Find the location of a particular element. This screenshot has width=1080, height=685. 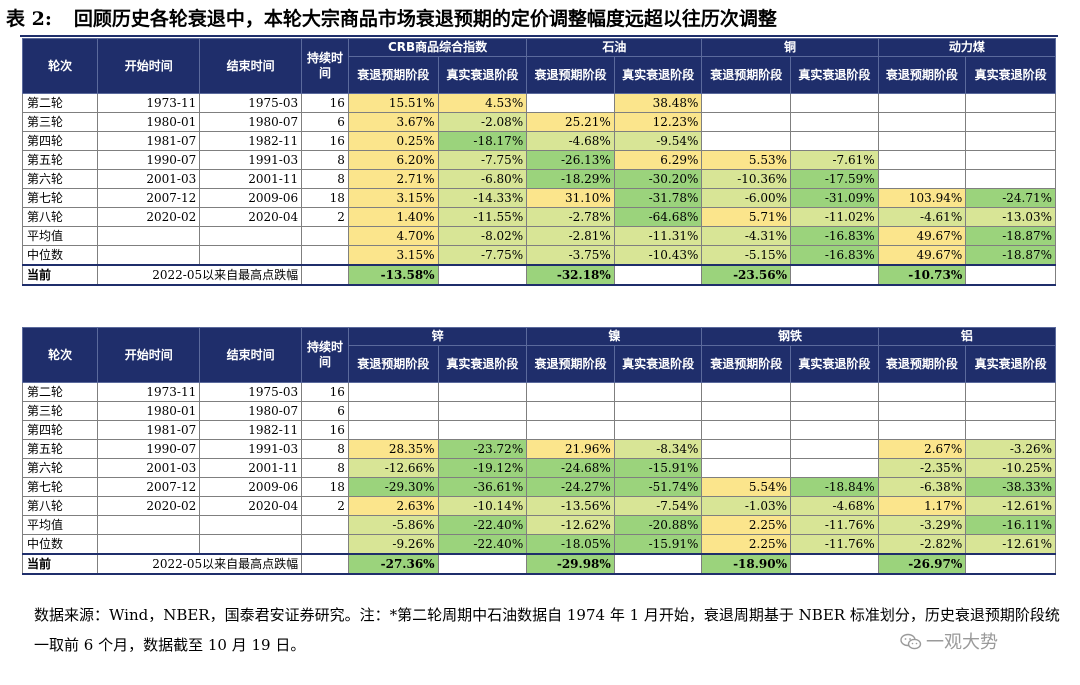

row-start: 1990-07 is located at coordinates (149, 449).